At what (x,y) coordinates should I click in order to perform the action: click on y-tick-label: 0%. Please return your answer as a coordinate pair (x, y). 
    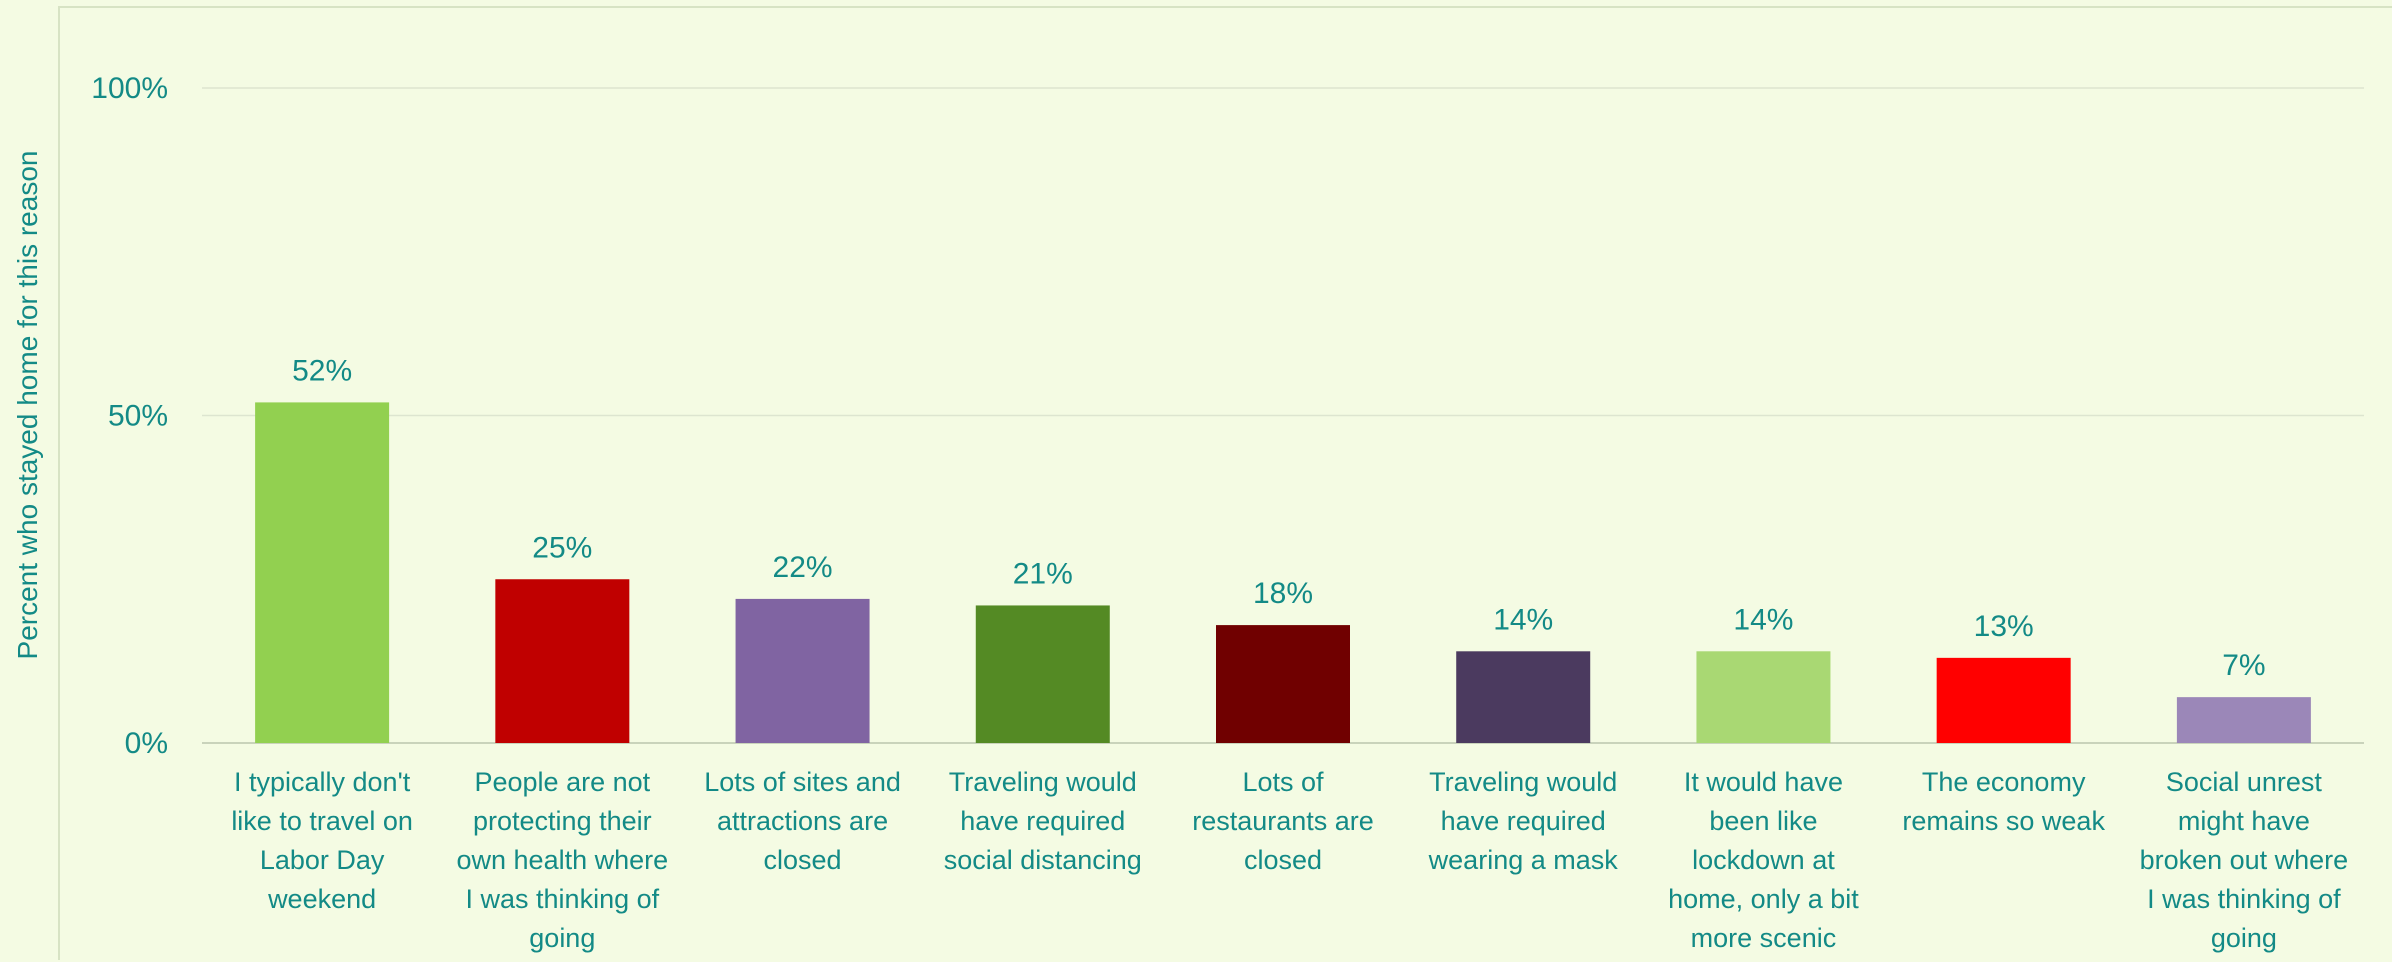
    Looking at the image, I should click on (146, 743).